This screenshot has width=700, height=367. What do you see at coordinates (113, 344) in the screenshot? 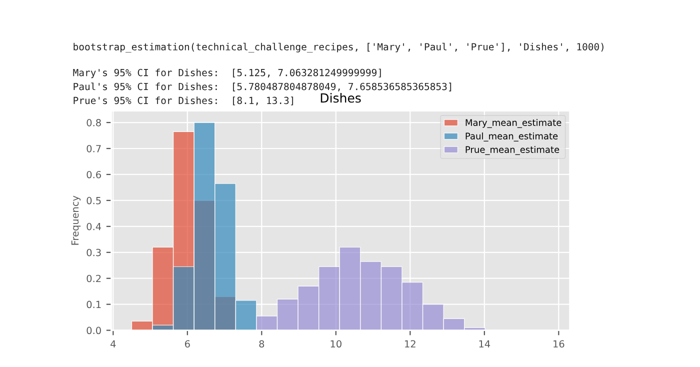
I see `x-tick-label: 4` at bounding box center [113, 344].